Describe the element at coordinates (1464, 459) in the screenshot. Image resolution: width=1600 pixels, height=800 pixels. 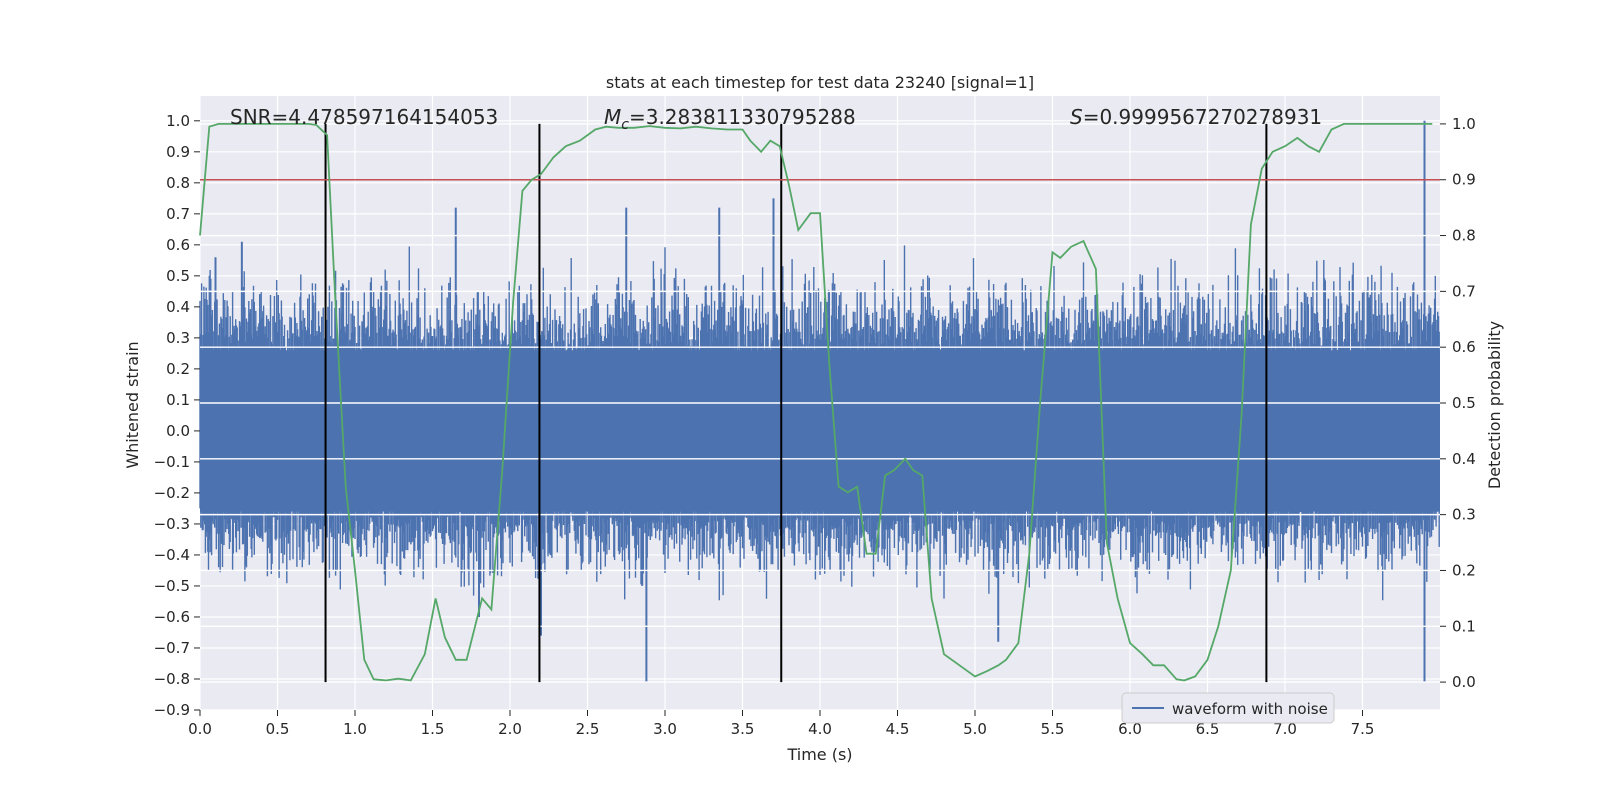
I see `right-tick-label: 0.4` at that location.